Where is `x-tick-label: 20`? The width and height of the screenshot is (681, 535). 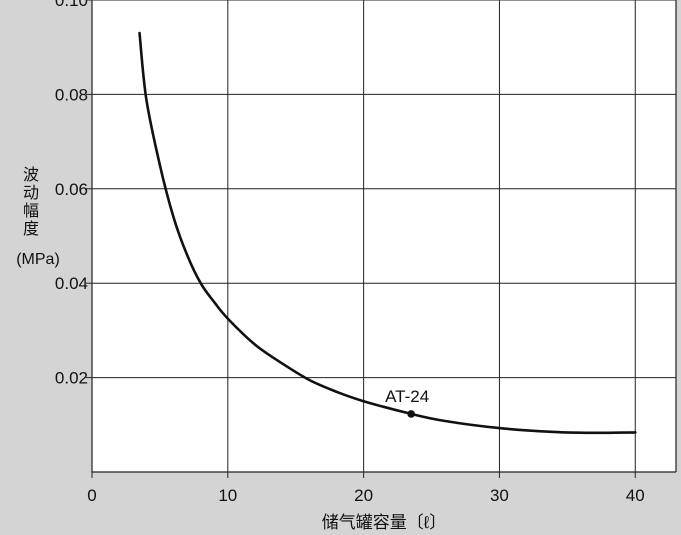
x-tick-label: 20 is located at coordinates (363, 495).